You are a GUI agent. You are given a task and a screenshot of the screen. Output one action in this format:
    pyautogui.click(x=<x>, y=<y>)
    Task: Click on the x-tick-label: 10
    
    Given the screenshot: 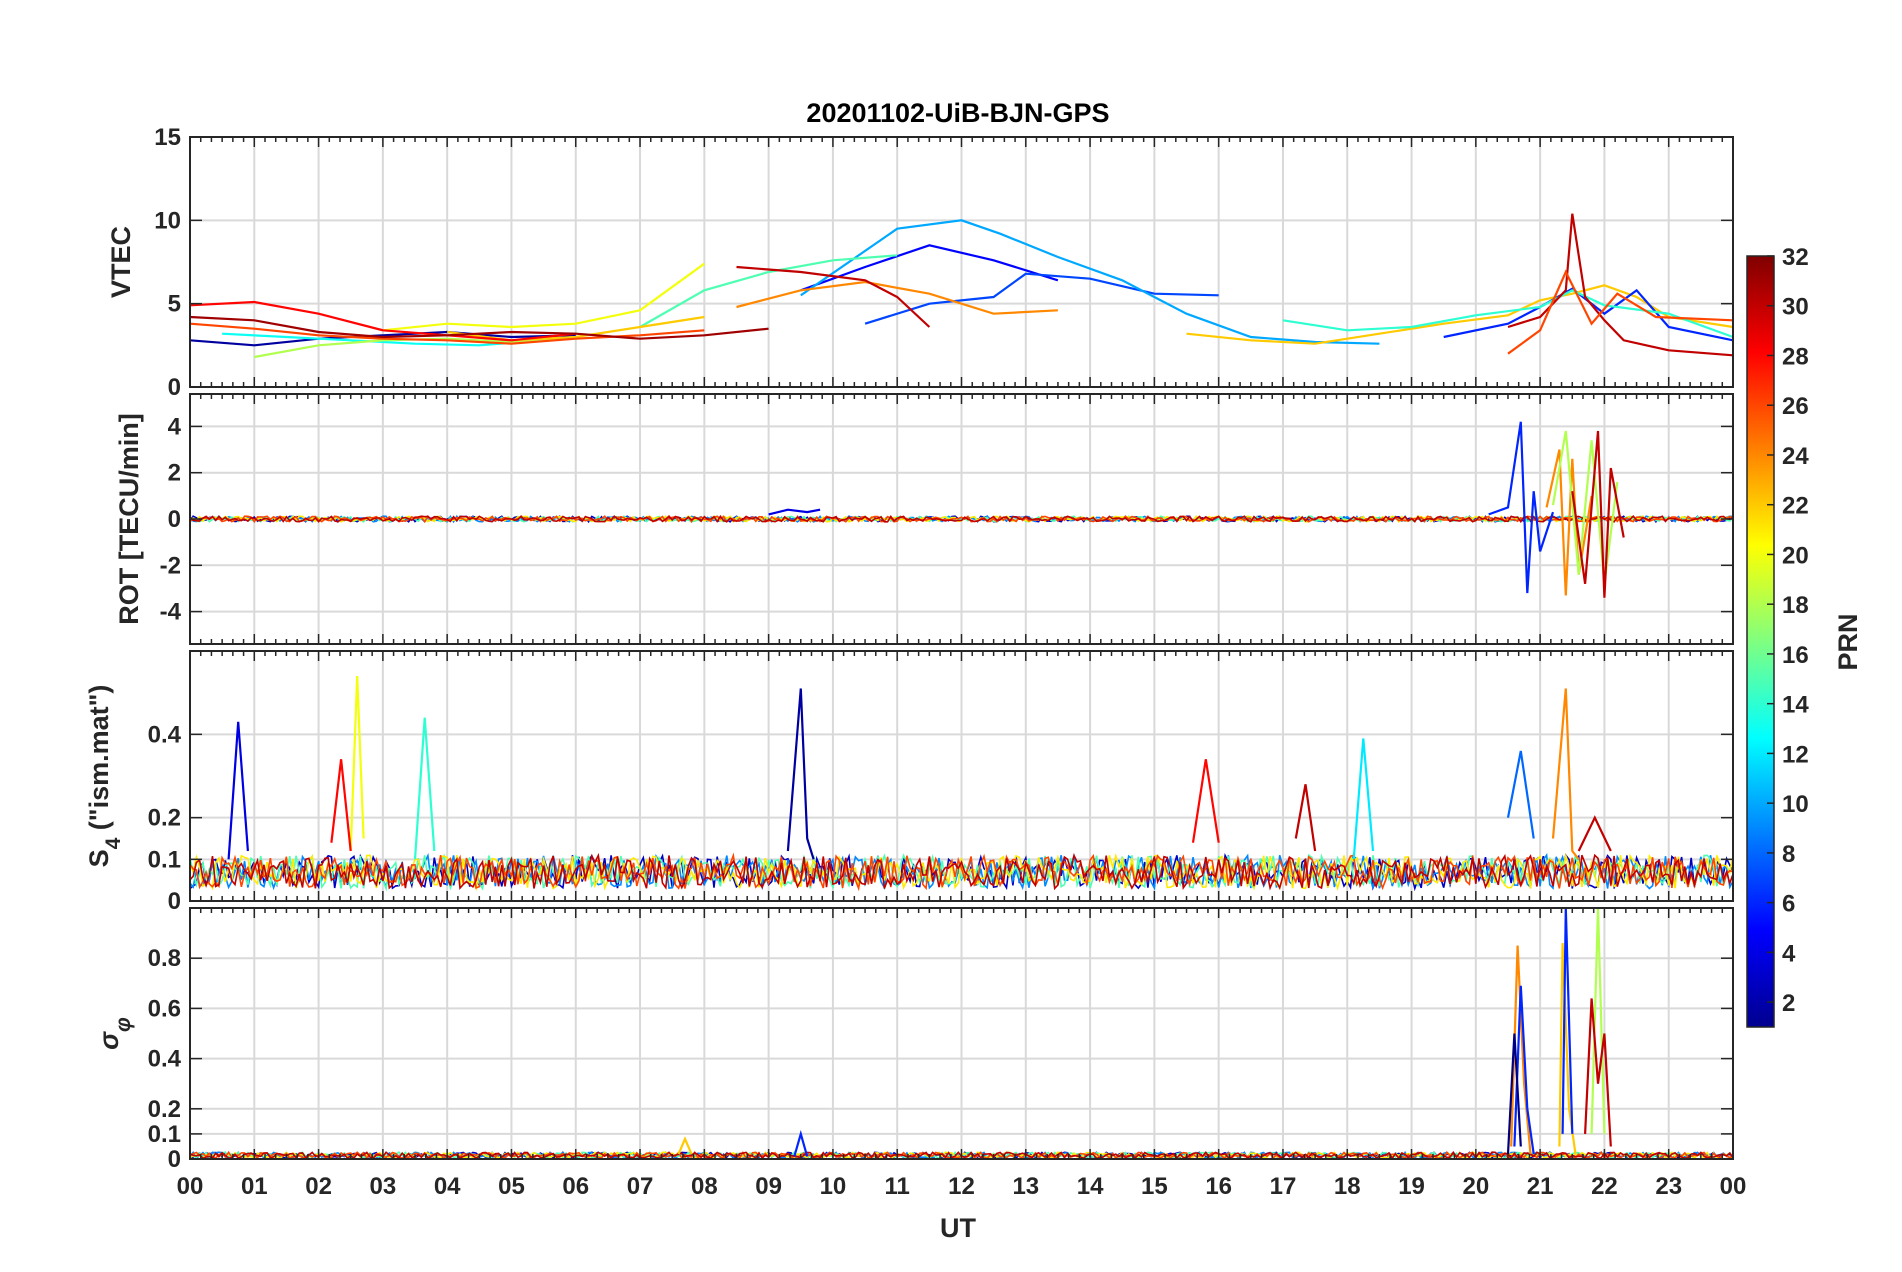 What is the action you would take?
    pyautogui.click(x=833, y=1186)
    